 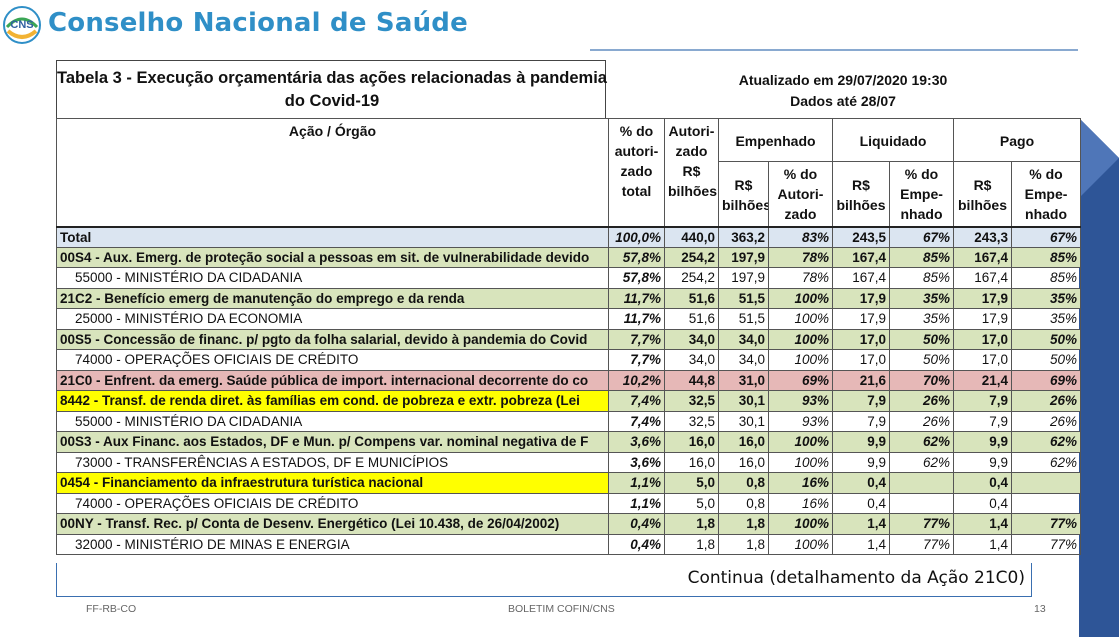 What do you see at coordinates (921, 278) in the screenshot?
I see `cell-liquidado-pct: 85%` at bounding box center [921, 278].